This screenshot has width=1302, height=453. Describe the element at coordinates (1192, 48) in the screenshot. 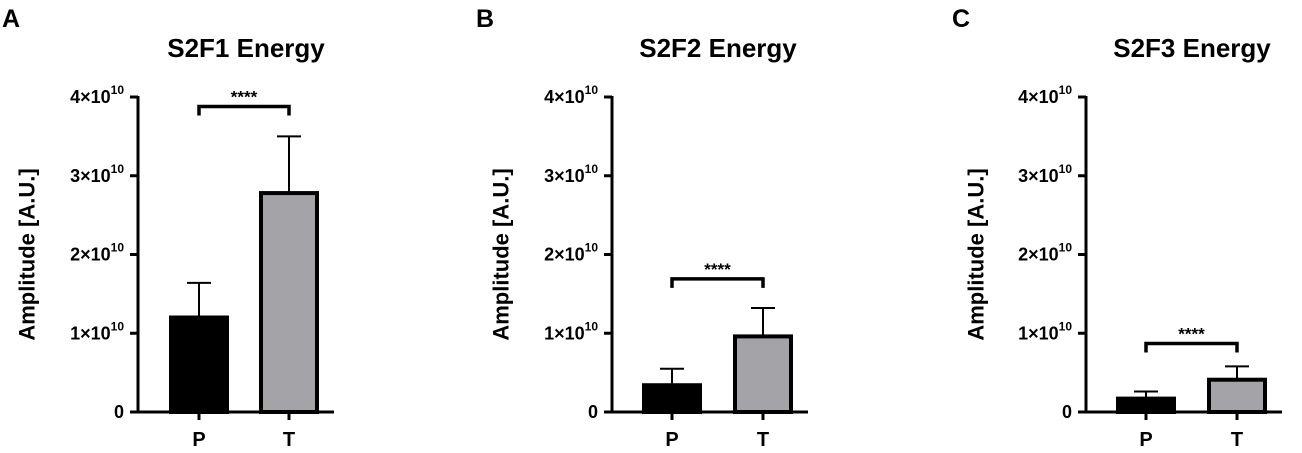

I see `chart-title: S2F3 Energy` at that location.